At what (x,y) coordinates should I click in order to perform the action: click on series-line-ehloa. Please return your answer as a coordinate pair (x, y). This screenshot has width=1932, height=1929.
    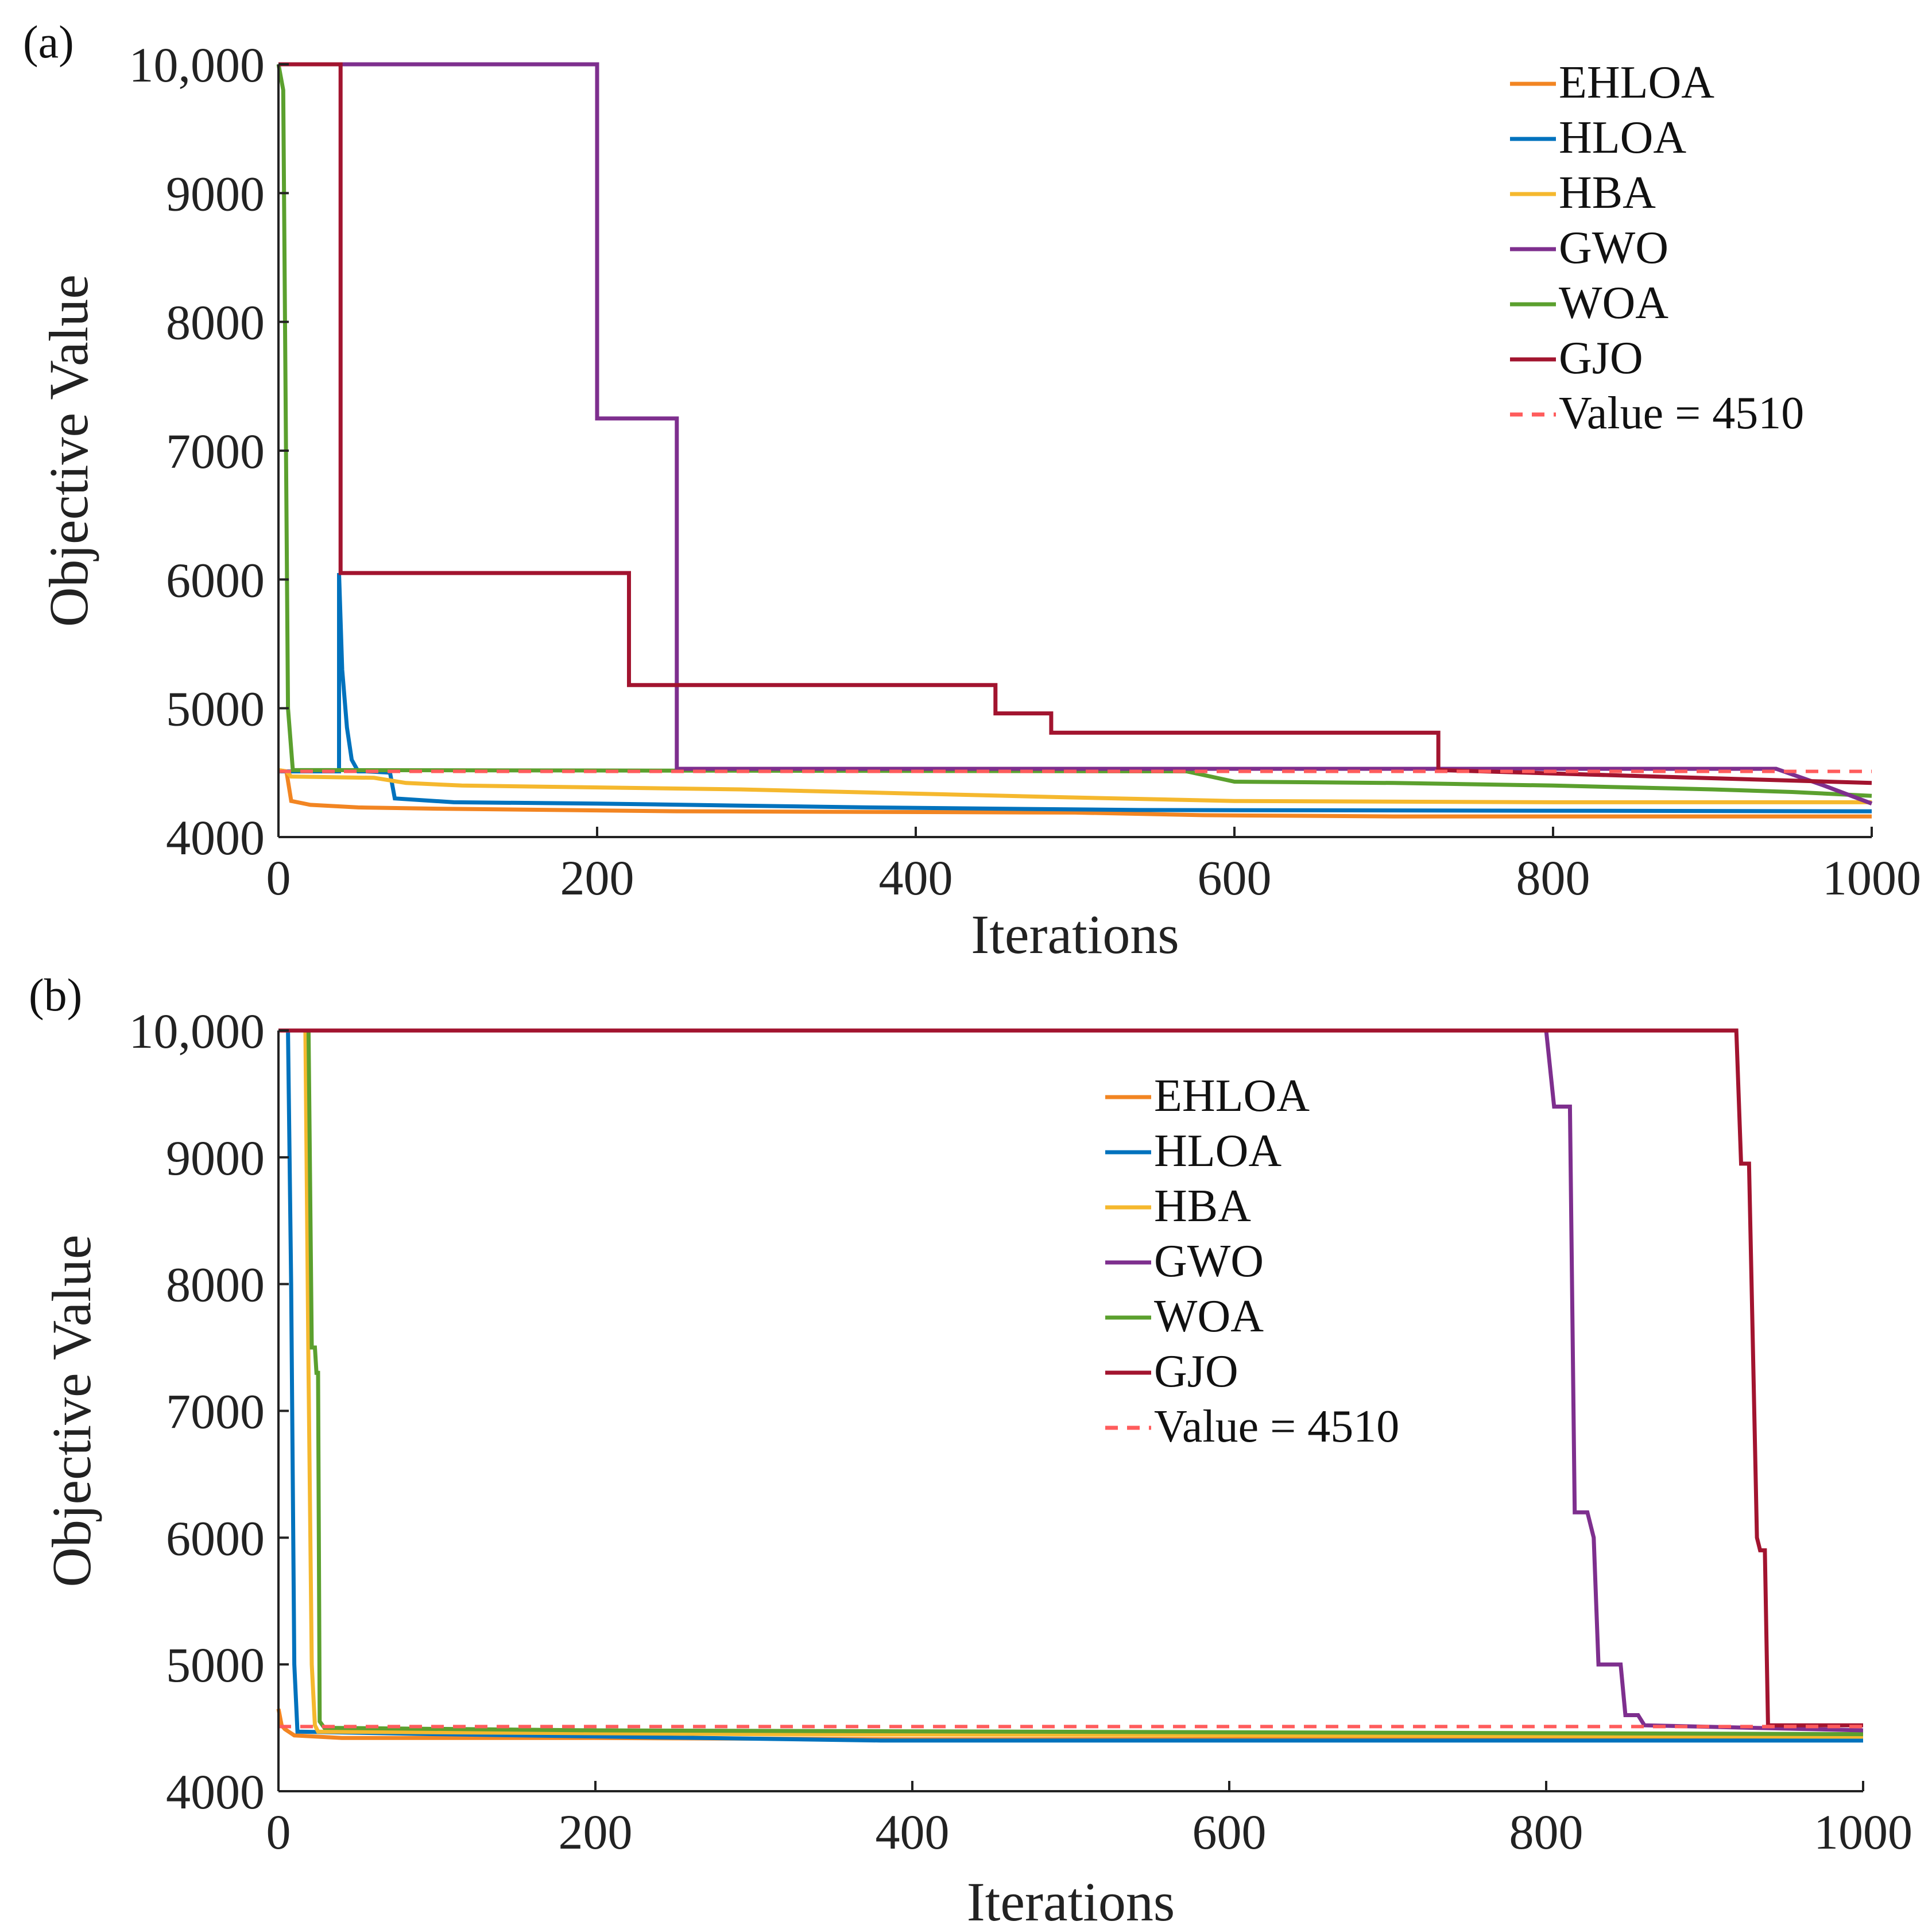
    Looking at the image, I should click on (1075, 793).